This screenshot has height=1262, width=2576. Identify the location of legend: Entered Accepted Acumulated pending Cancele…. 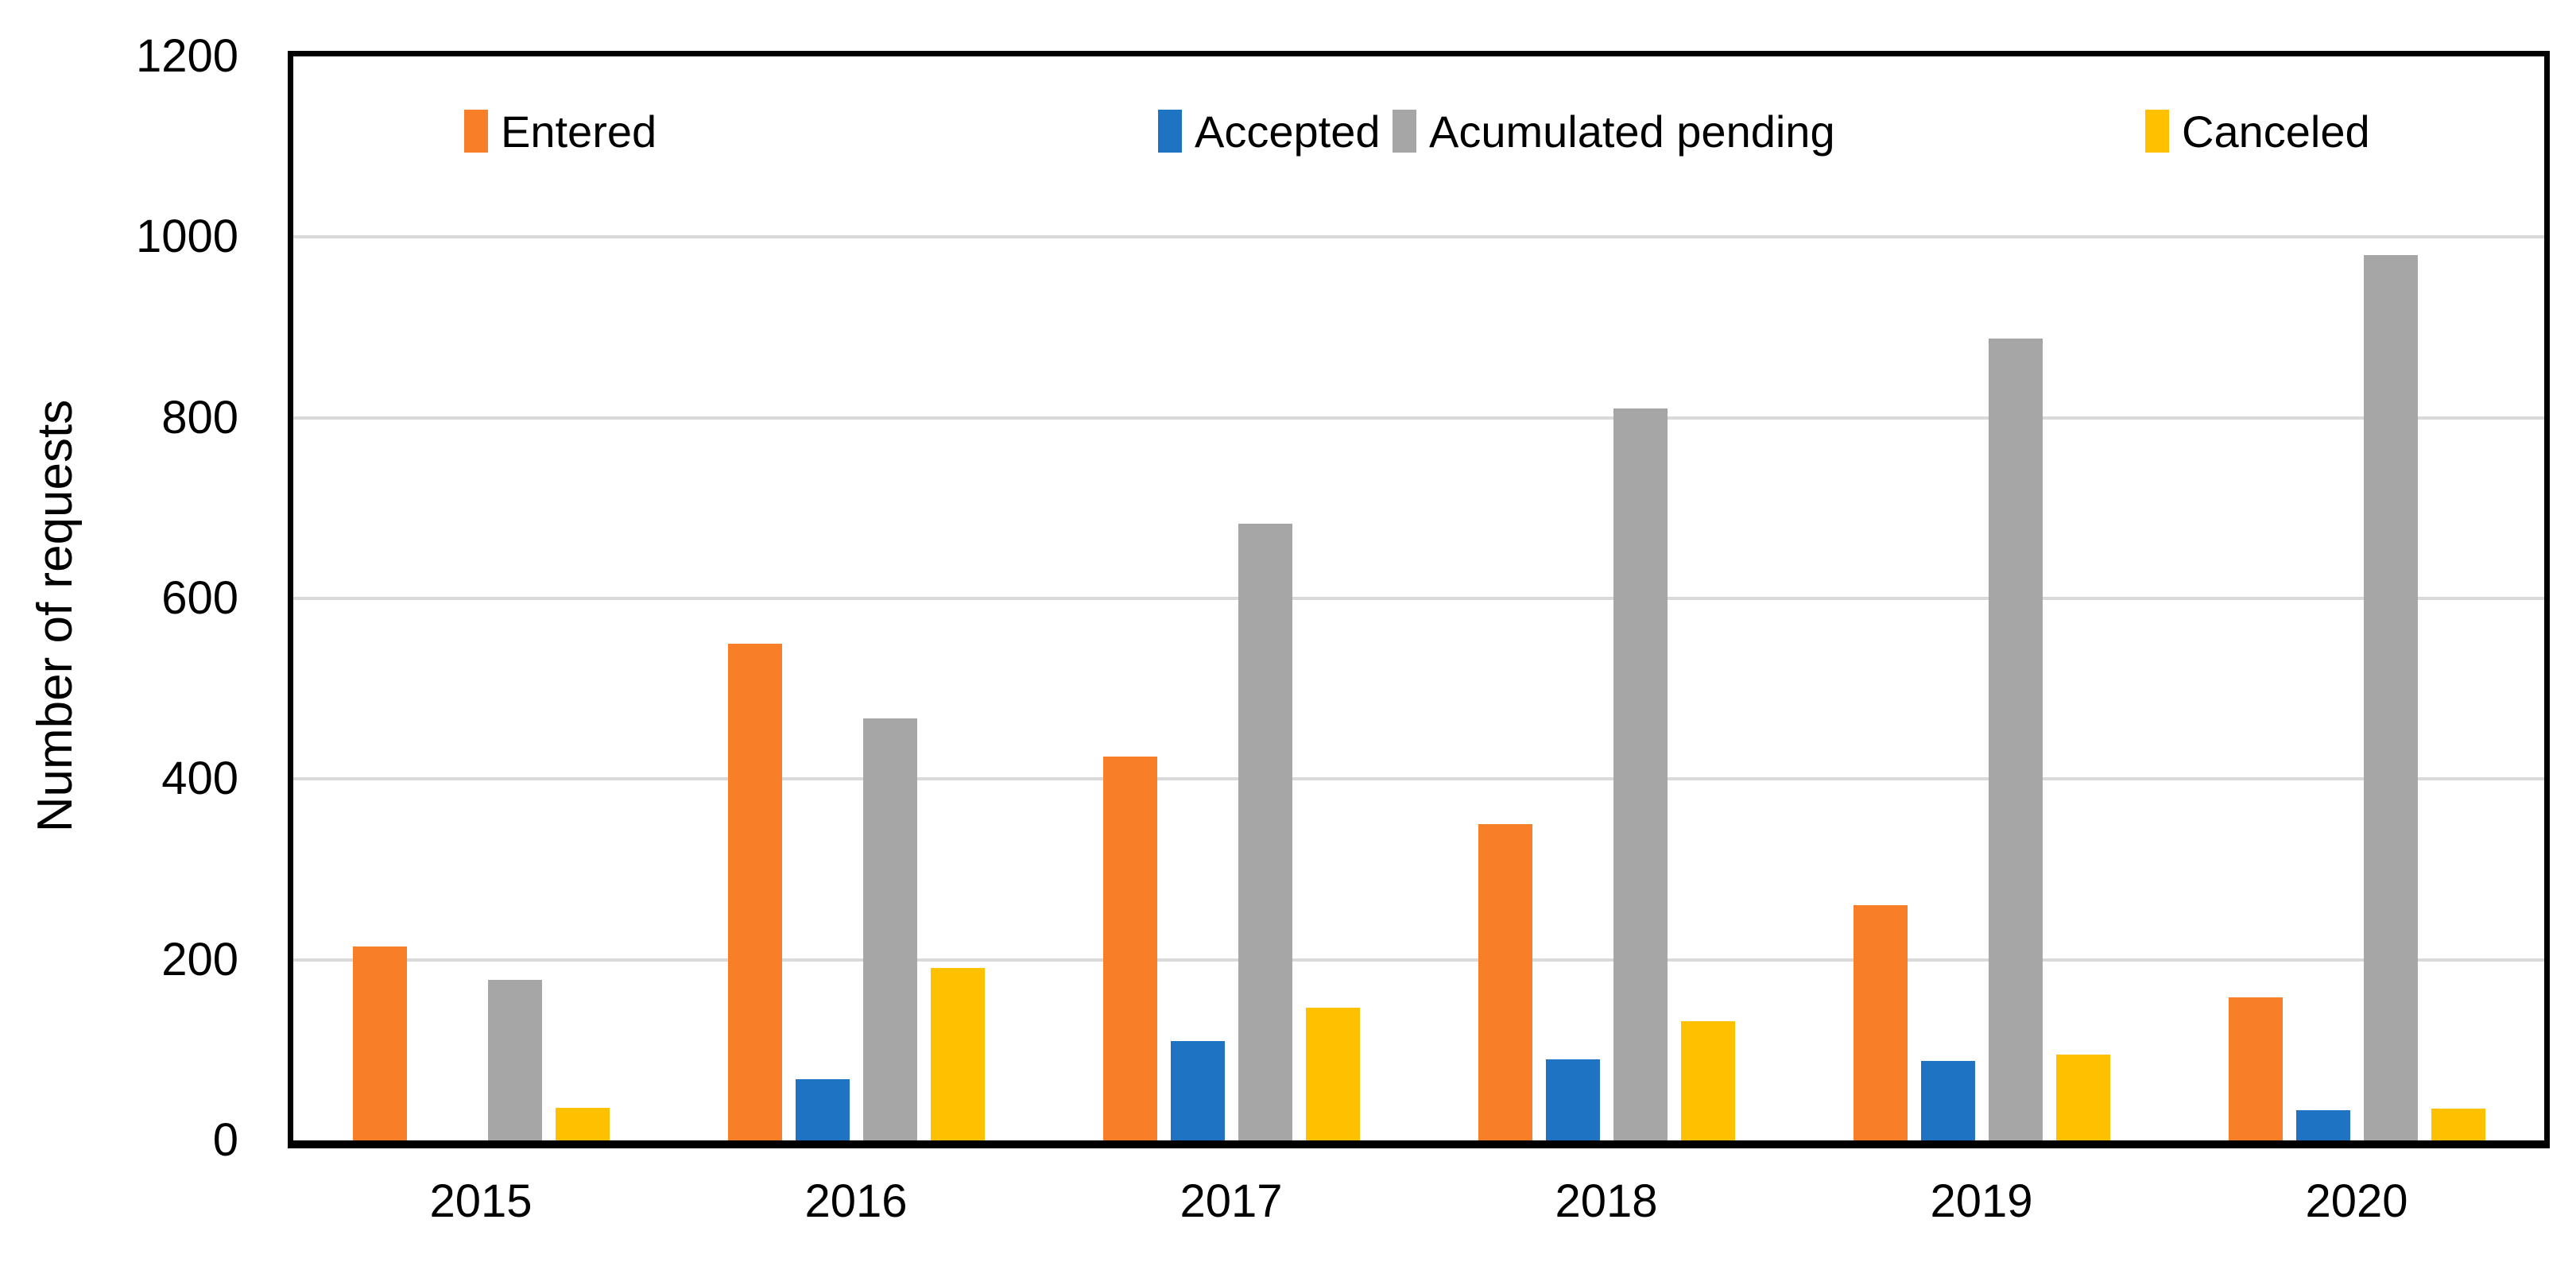
(1418, 134).